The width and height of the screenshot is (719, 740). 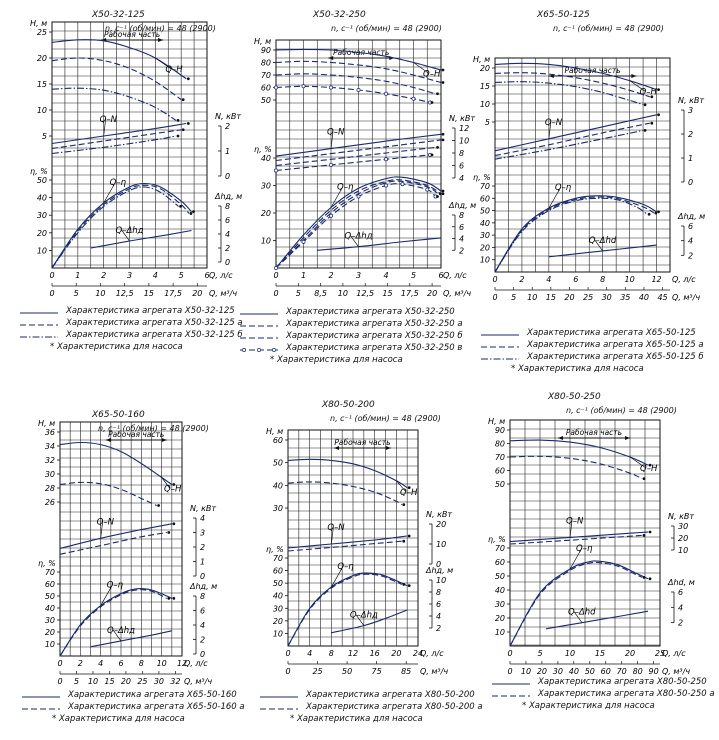 What do you see at coordinates (332, 535) in the screenshot?
I see `callout-q-n-leader` at bounding box center [332, 535].